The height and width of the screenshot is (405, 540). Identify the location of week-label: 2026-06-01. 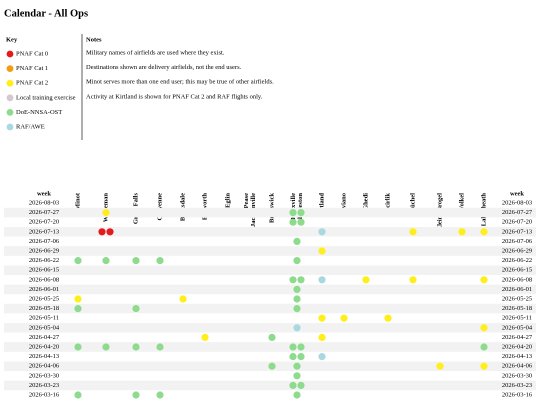
(517, 289).